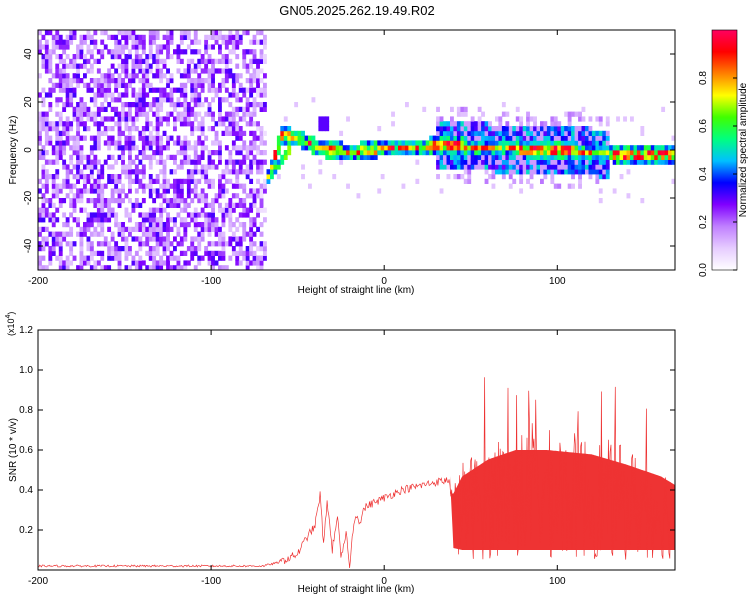  Describe the element at coordinates (28, 197) in the screenshot. I see `y-tick-label: -20` at that location.